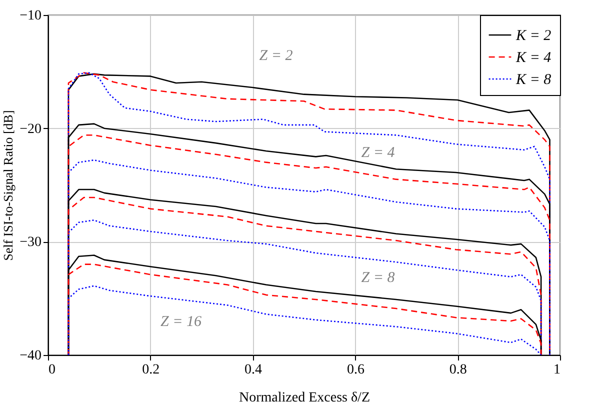 This screenshot has height=419, width=610. Describe the element at coordinates (533, 58) in the screenshot. I see `legend-label: K = 4` at that location.